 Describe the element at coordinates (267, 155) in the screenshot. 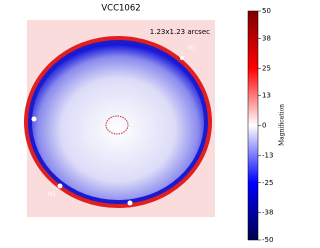

I see `colorbar-tick-label: -13` at that location.